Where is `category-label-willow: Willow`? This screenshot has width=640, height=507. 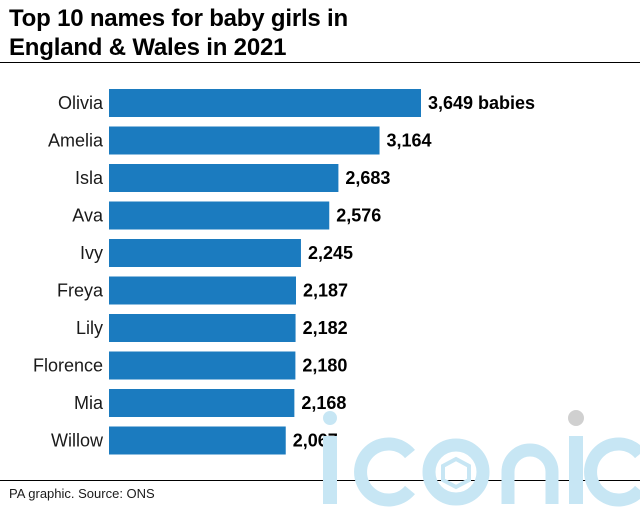
category-label-willow: Willow is located at coordinates (77, 441).